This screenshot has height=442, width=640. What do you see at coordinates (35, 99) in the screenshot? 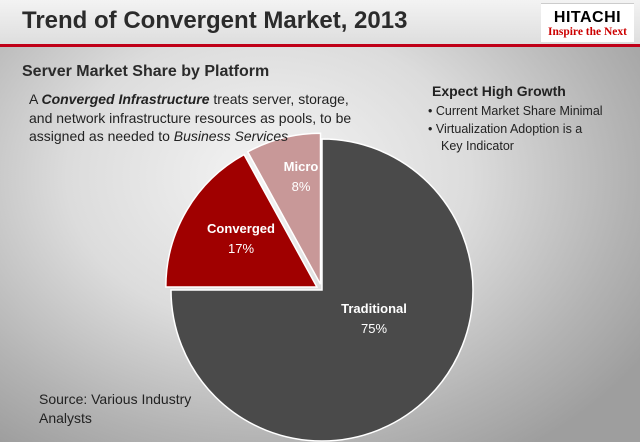
I see `desc-part1: A` at bounding box center [35, 99].